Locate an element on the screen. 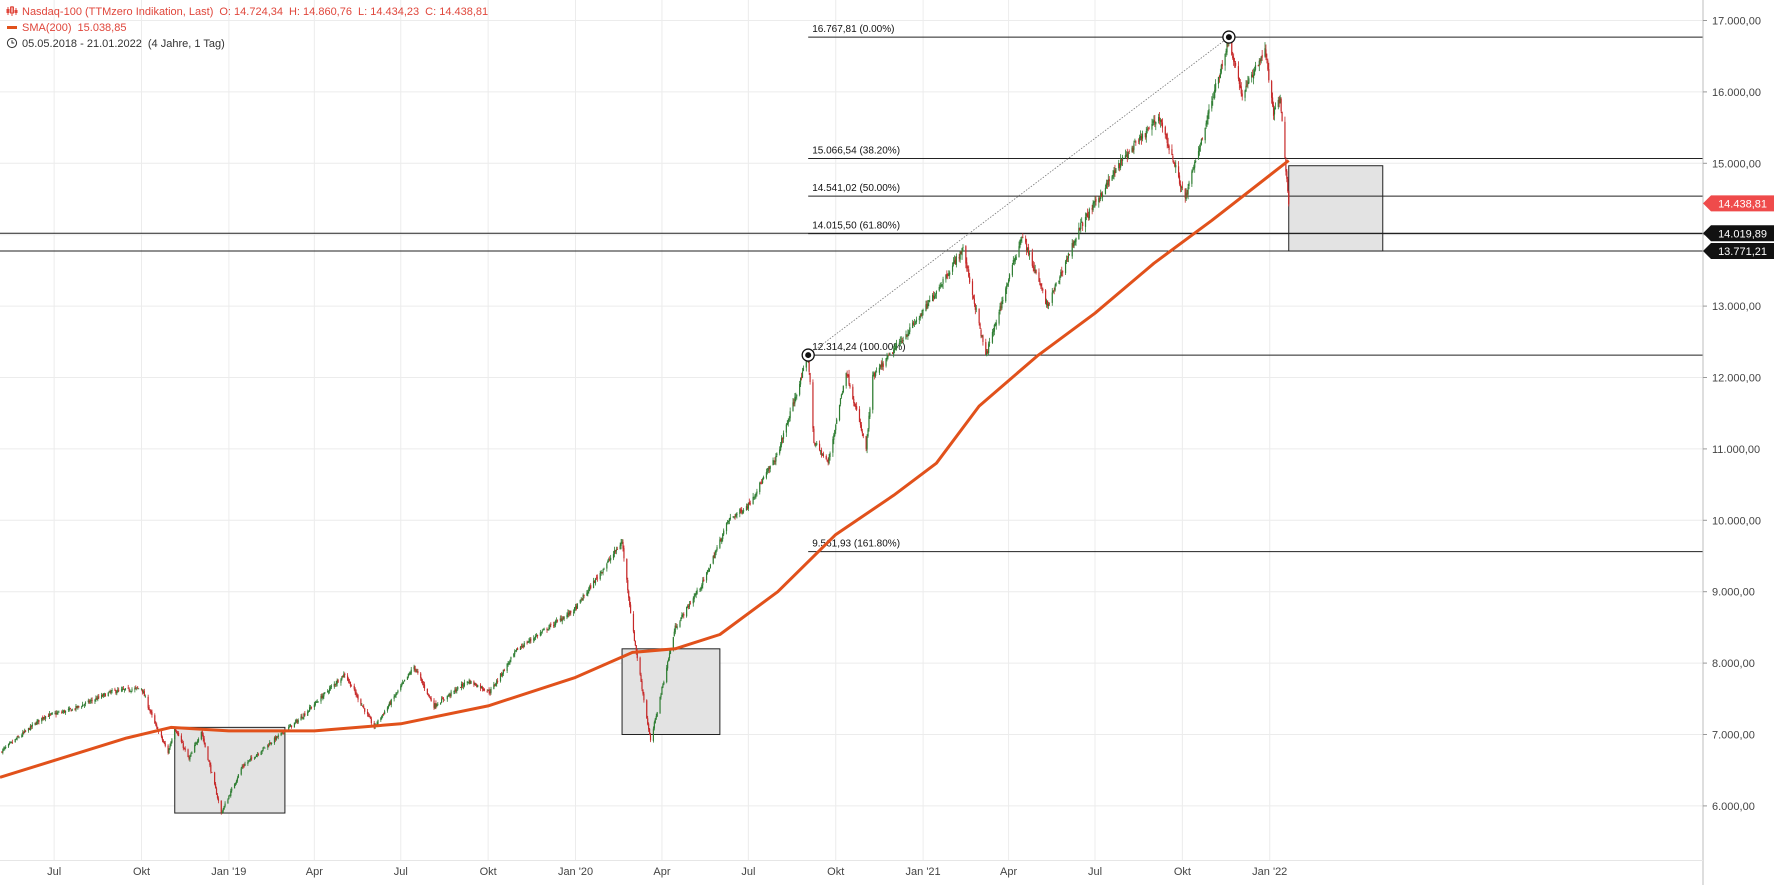 The height and width of the screenshot is (890, 1774). x-tick-label: Jan '21 is located at coordinates (923, 872).